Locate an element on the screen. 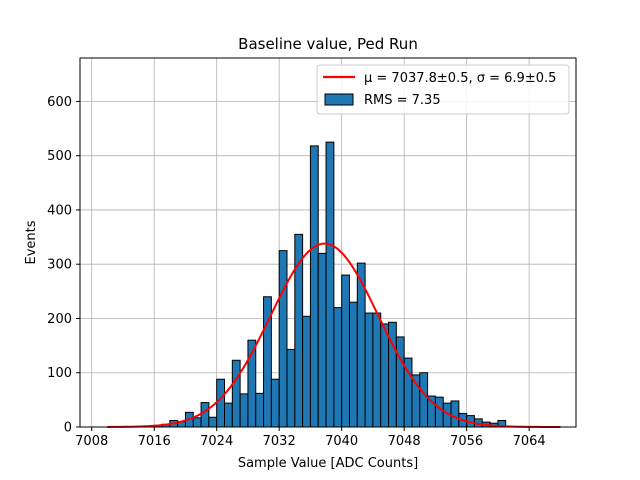 The width and height of the screenshot is (640, 480). y-axis-label: Events is located at coordinates (31, 242).